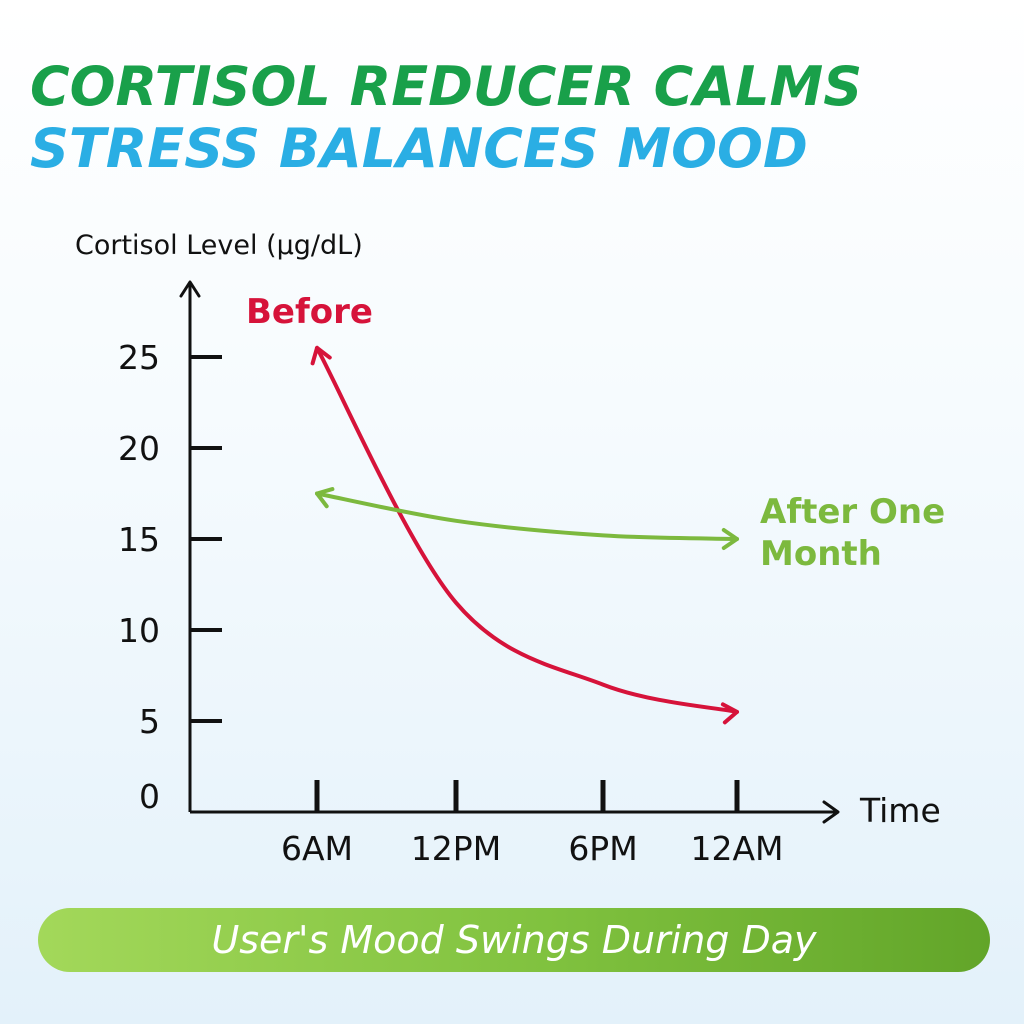 The width and height of the screenshot is (1024, 1024). Describe the element at coordinates (456, 848) in the screenshot. I see `x-tick-label: 12PM` at that location.